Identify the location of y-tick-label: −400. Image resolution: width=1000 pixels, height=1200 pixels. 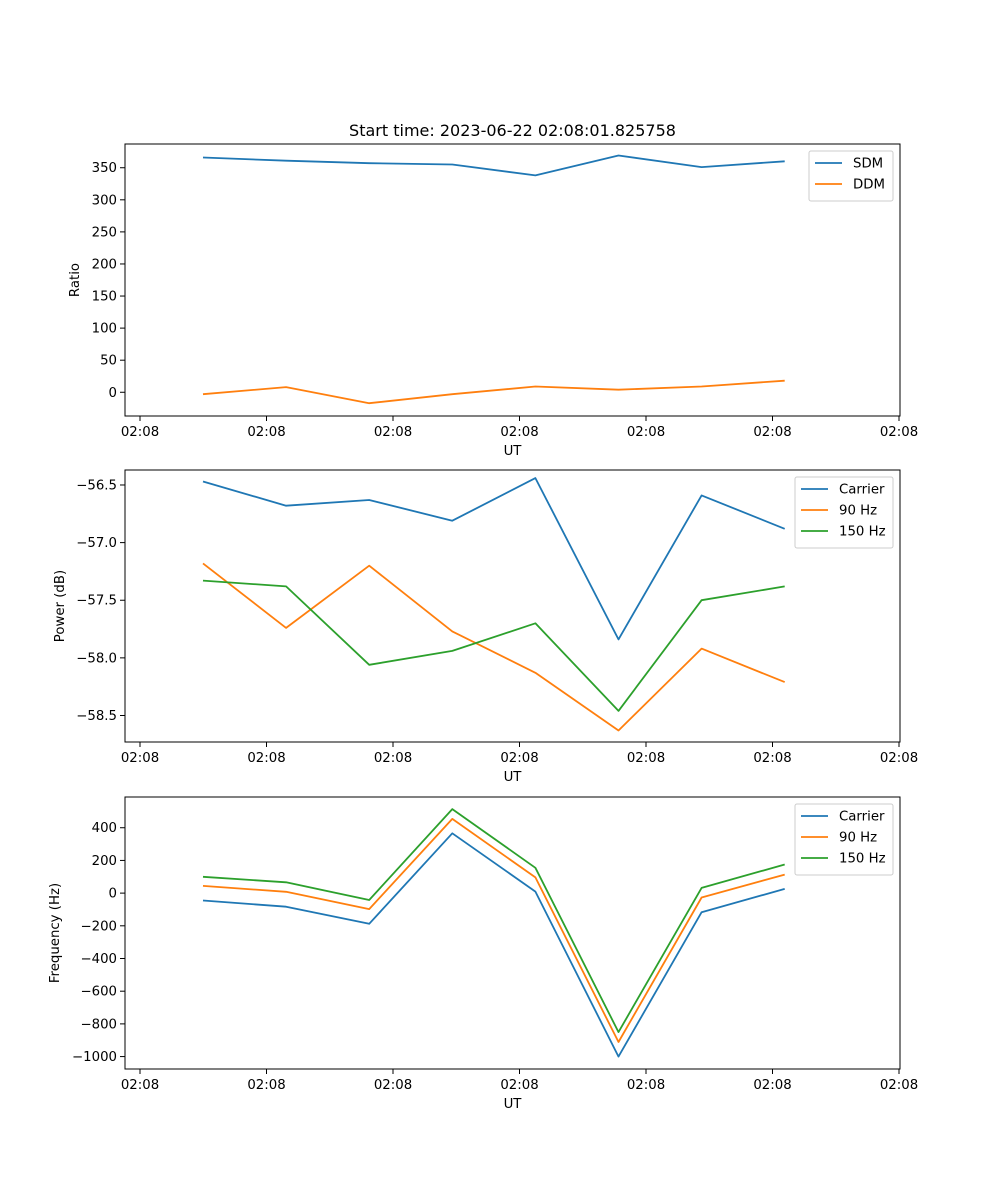
(98, 959).